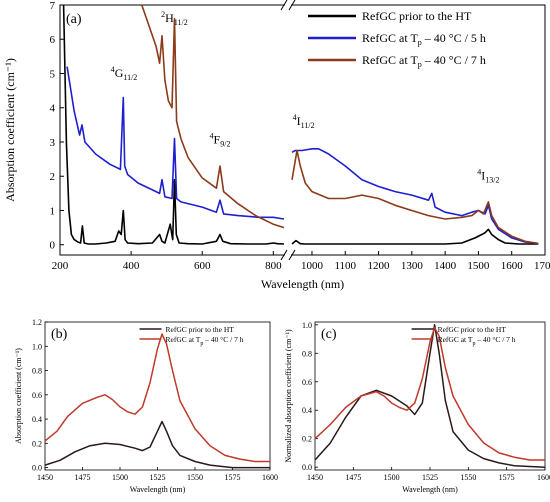 The width and height of the screenshot is (550, 502). Describe the element at coordinates (492, 180) in the screenshot. I see `ann-sub: 13/2` at that location.